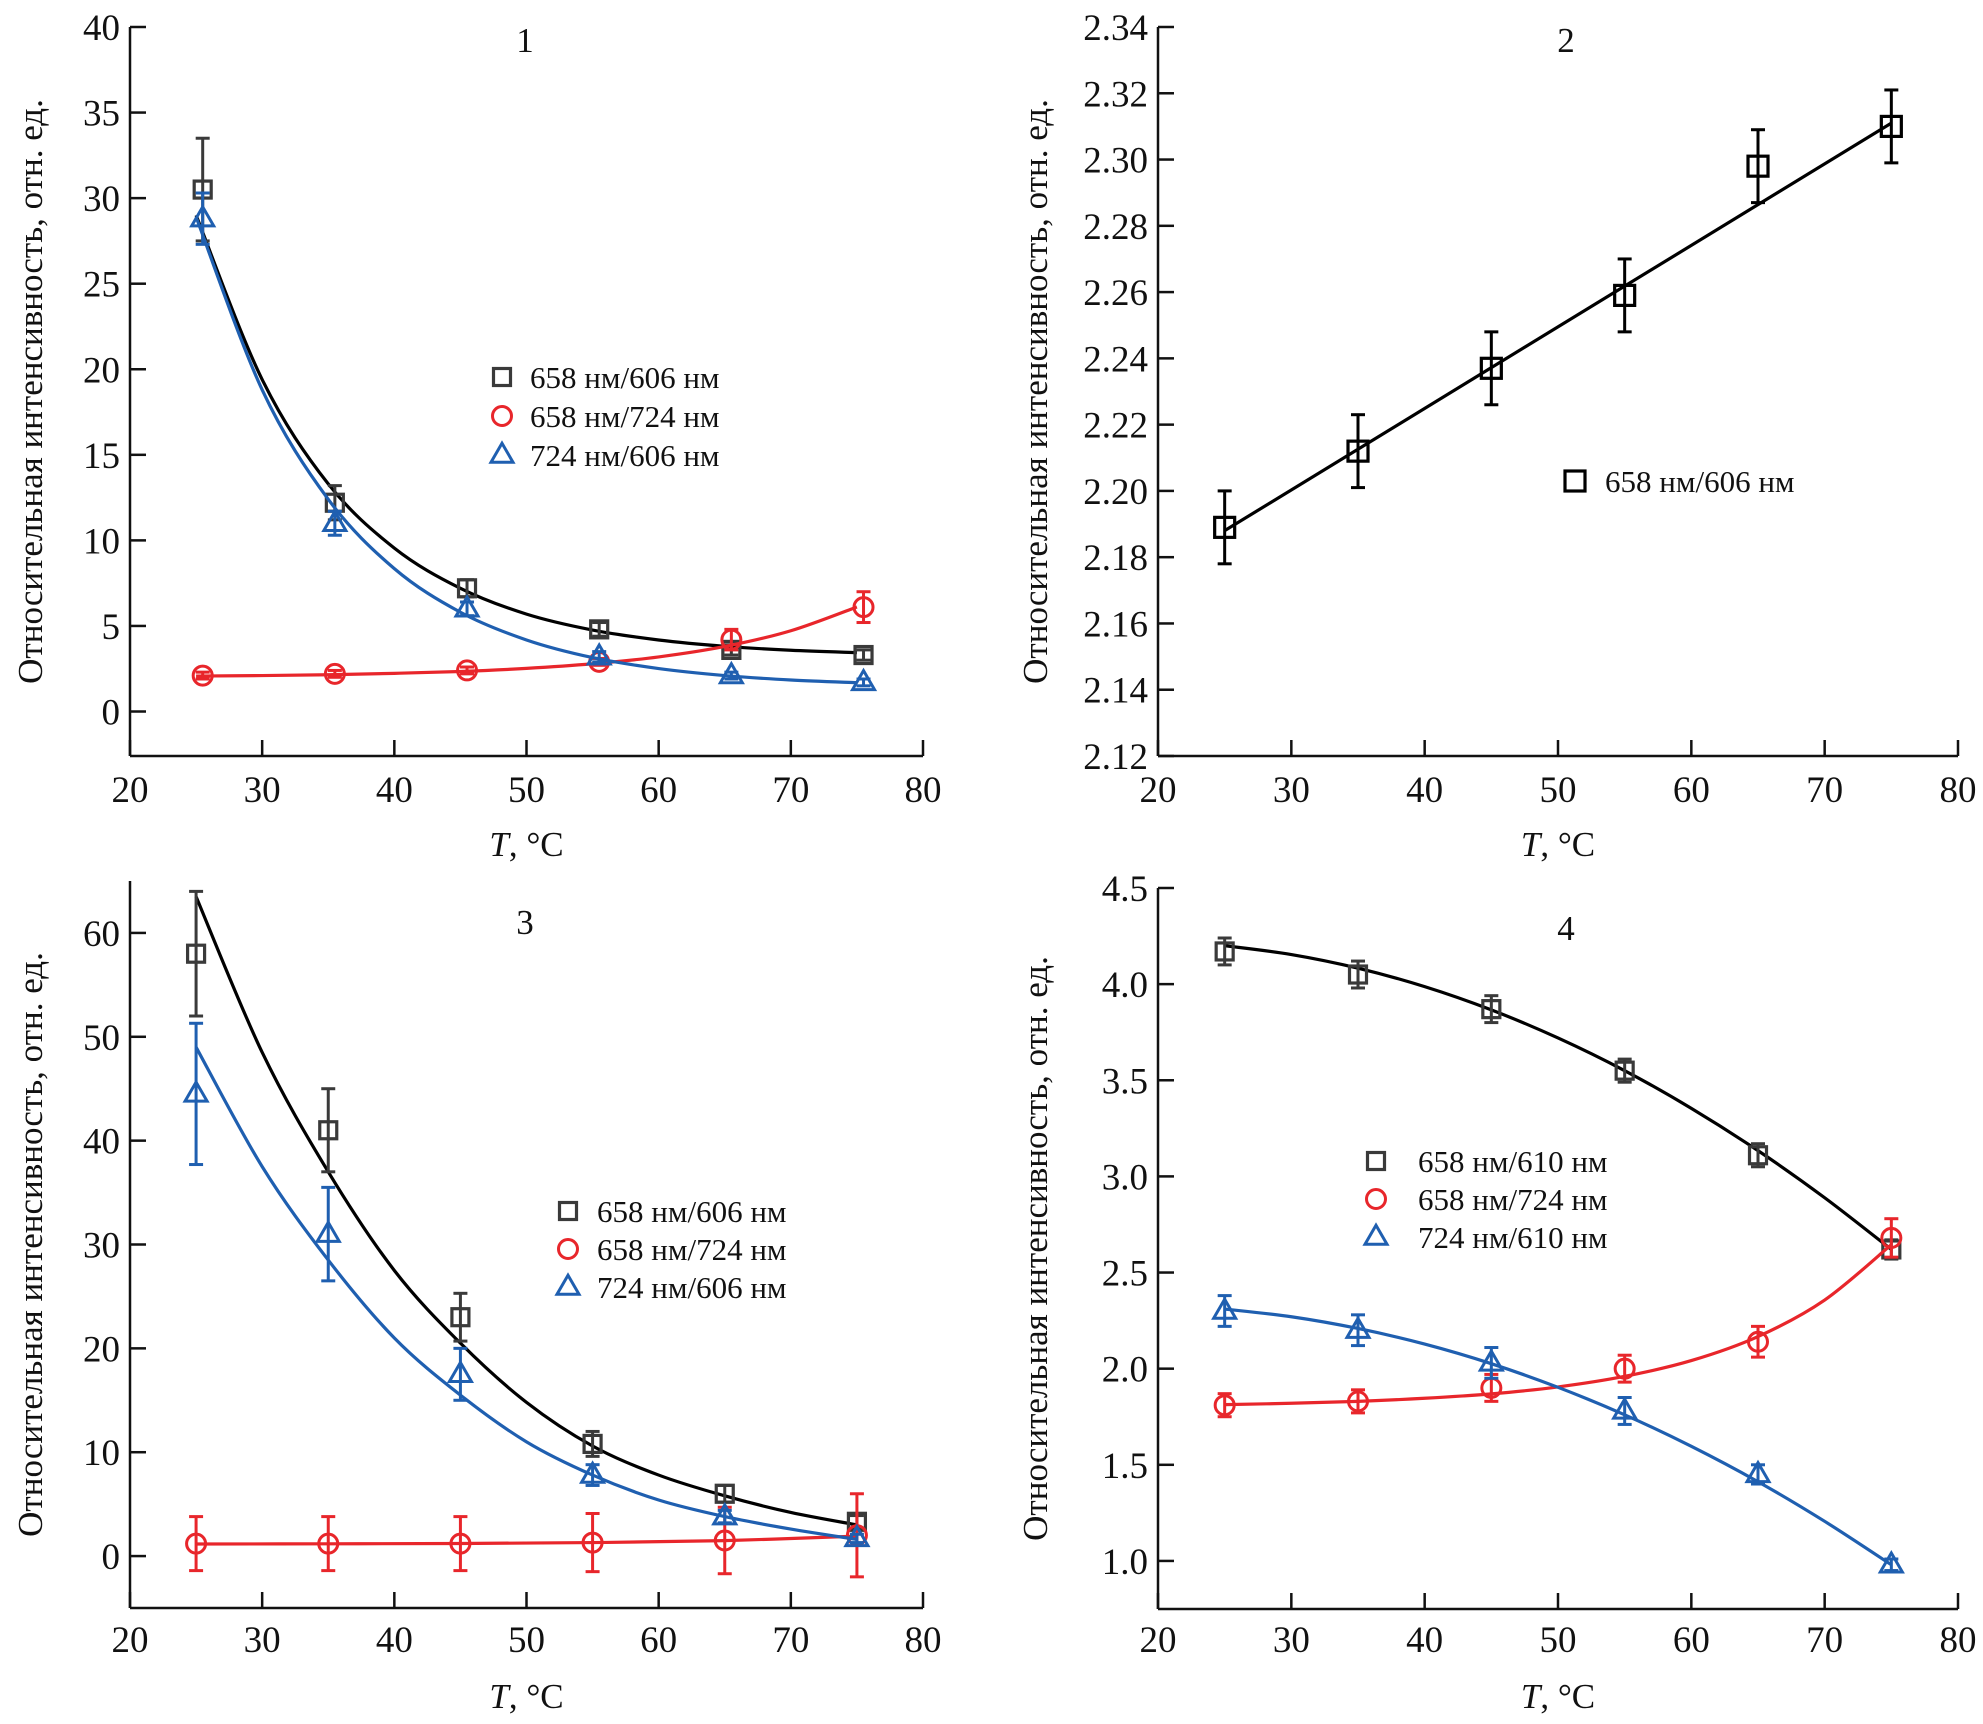 The height and width of the screenshot is (1724, 1983). What do you see at coordinates (1125, 889) in the screenshot?
I see `y-tick-label: 4.5` at bounding box center [1125, 889].